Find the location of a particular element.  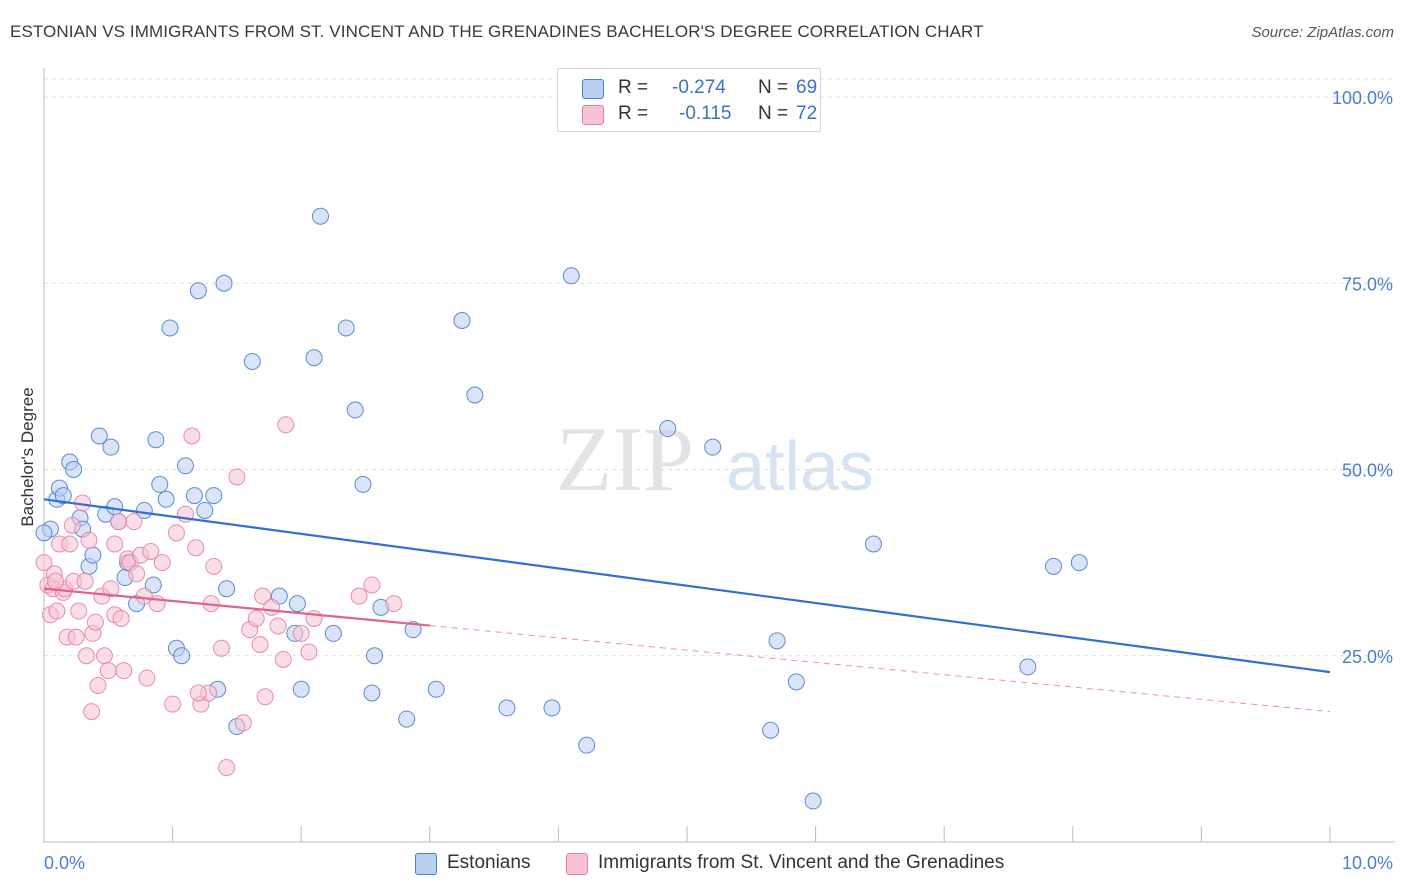

immigrants-trend-extension is located at coordinates (880, 669).